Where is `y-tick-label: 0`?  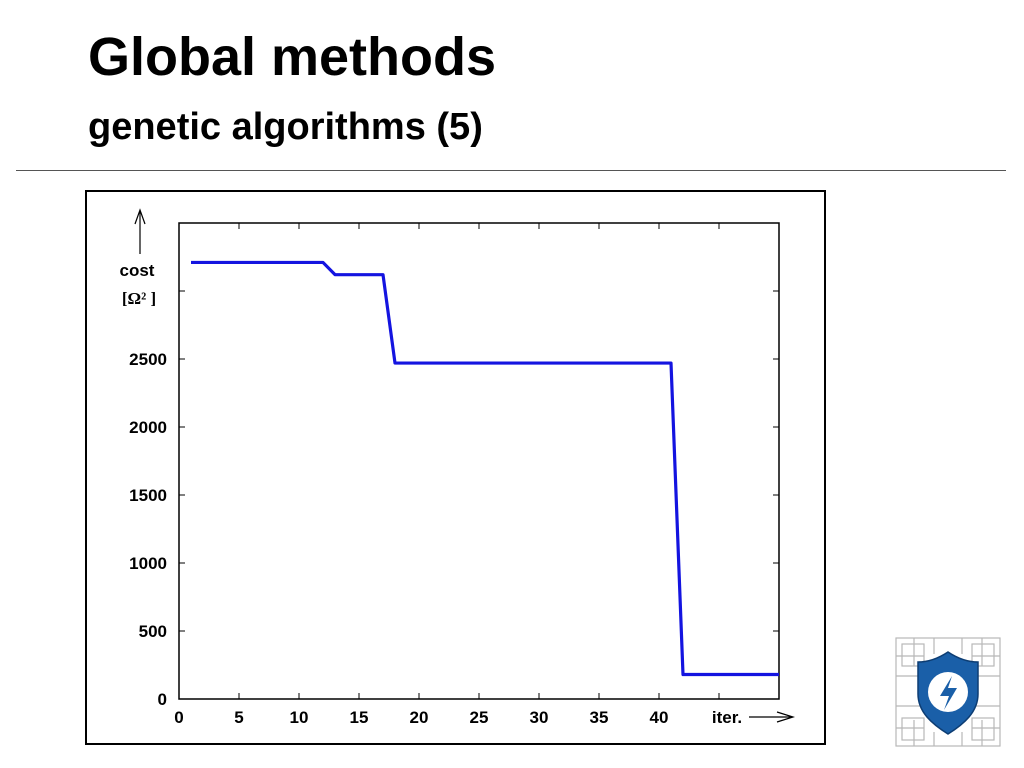
y-tick-label: 0 is located at coordinates (162, 699).